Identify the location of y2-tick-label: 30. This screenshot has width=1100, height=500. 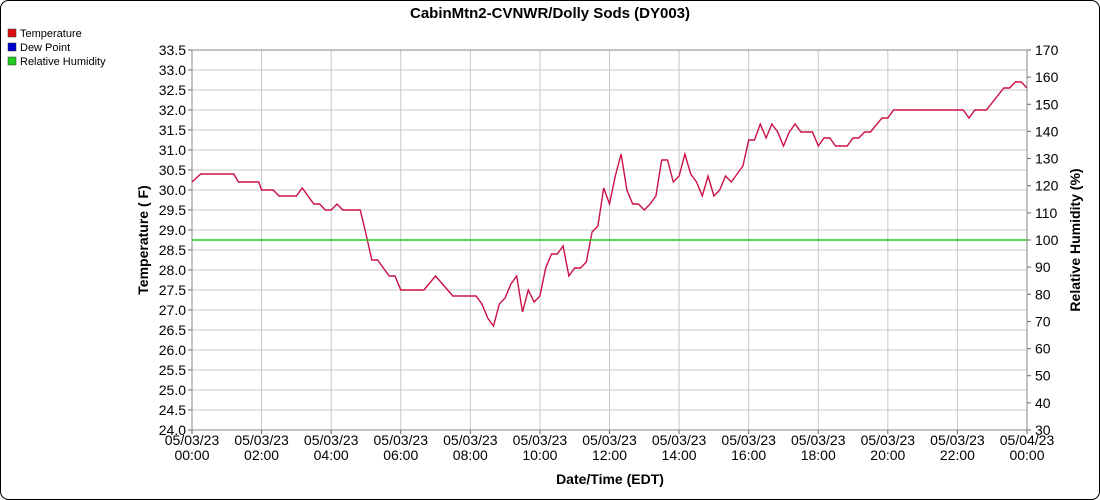
(1043, 430).